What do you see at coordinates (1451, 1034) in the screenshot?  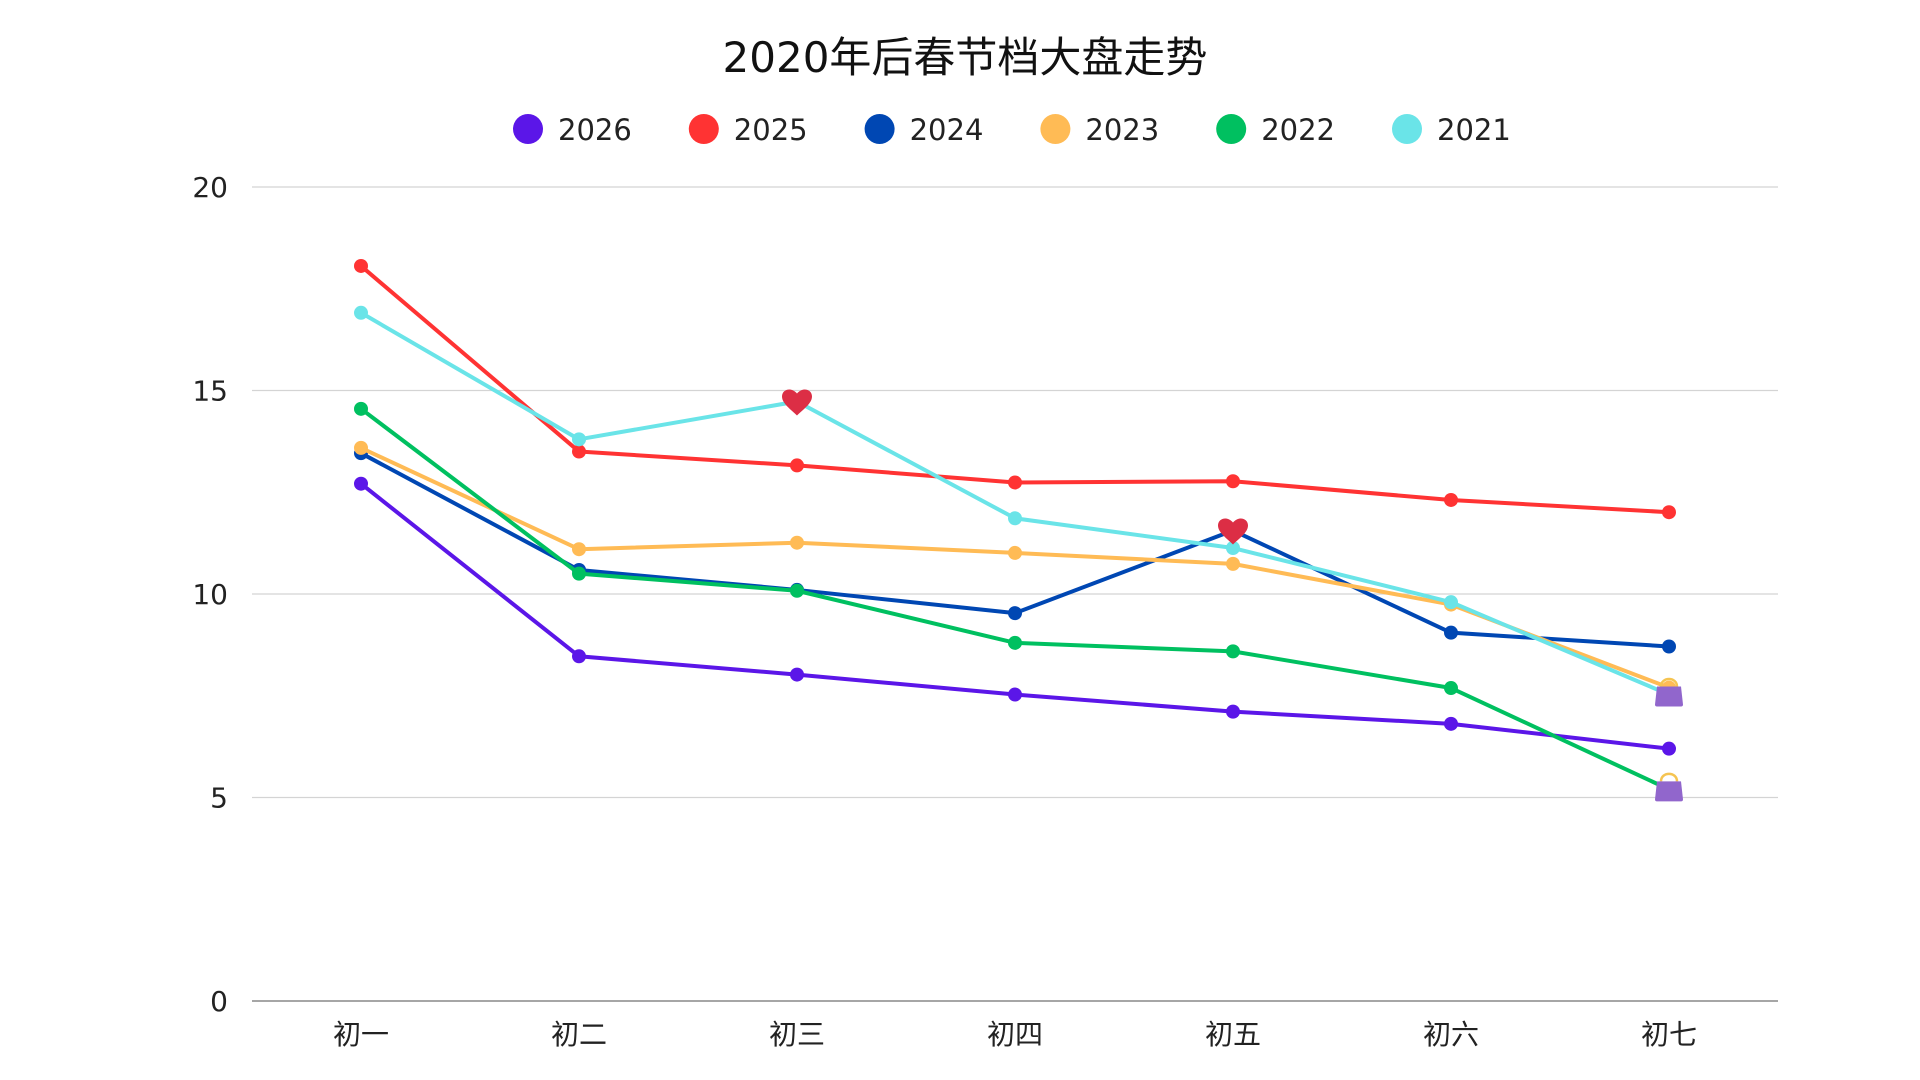 I see `x-tick-label: 初六` at bounding box center [1451, 1034].